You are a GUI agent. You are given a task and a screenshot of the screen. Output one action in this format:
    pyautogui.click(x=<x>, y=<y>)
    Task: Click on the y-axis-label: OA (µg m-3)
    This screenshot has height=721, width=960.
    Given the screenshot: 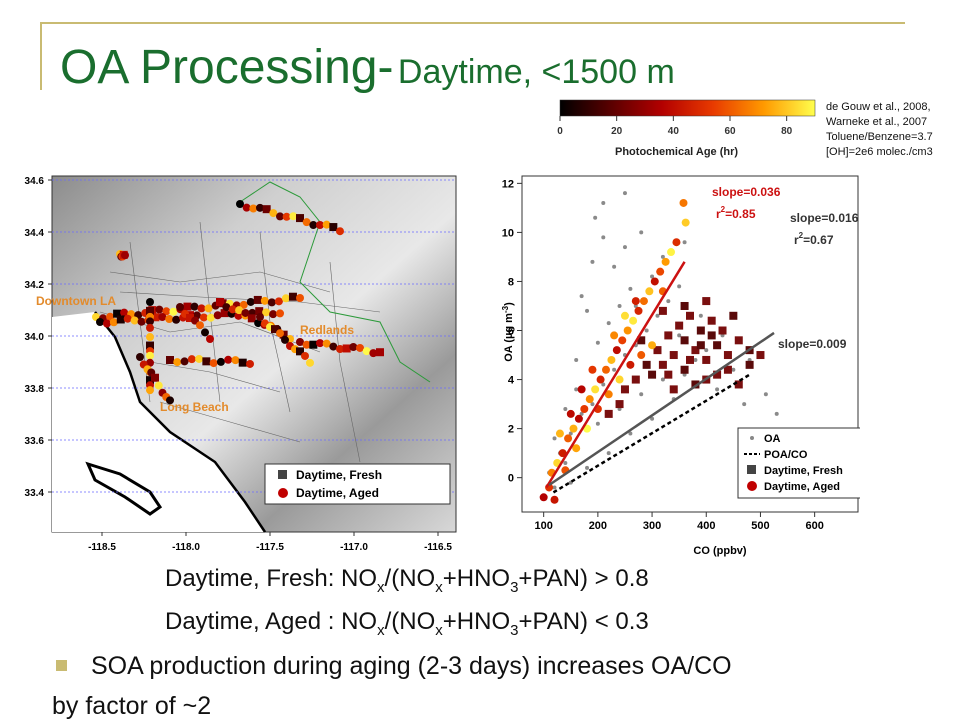 What is the action you would take?
    pyautogui.click(x=508, y=332)
    